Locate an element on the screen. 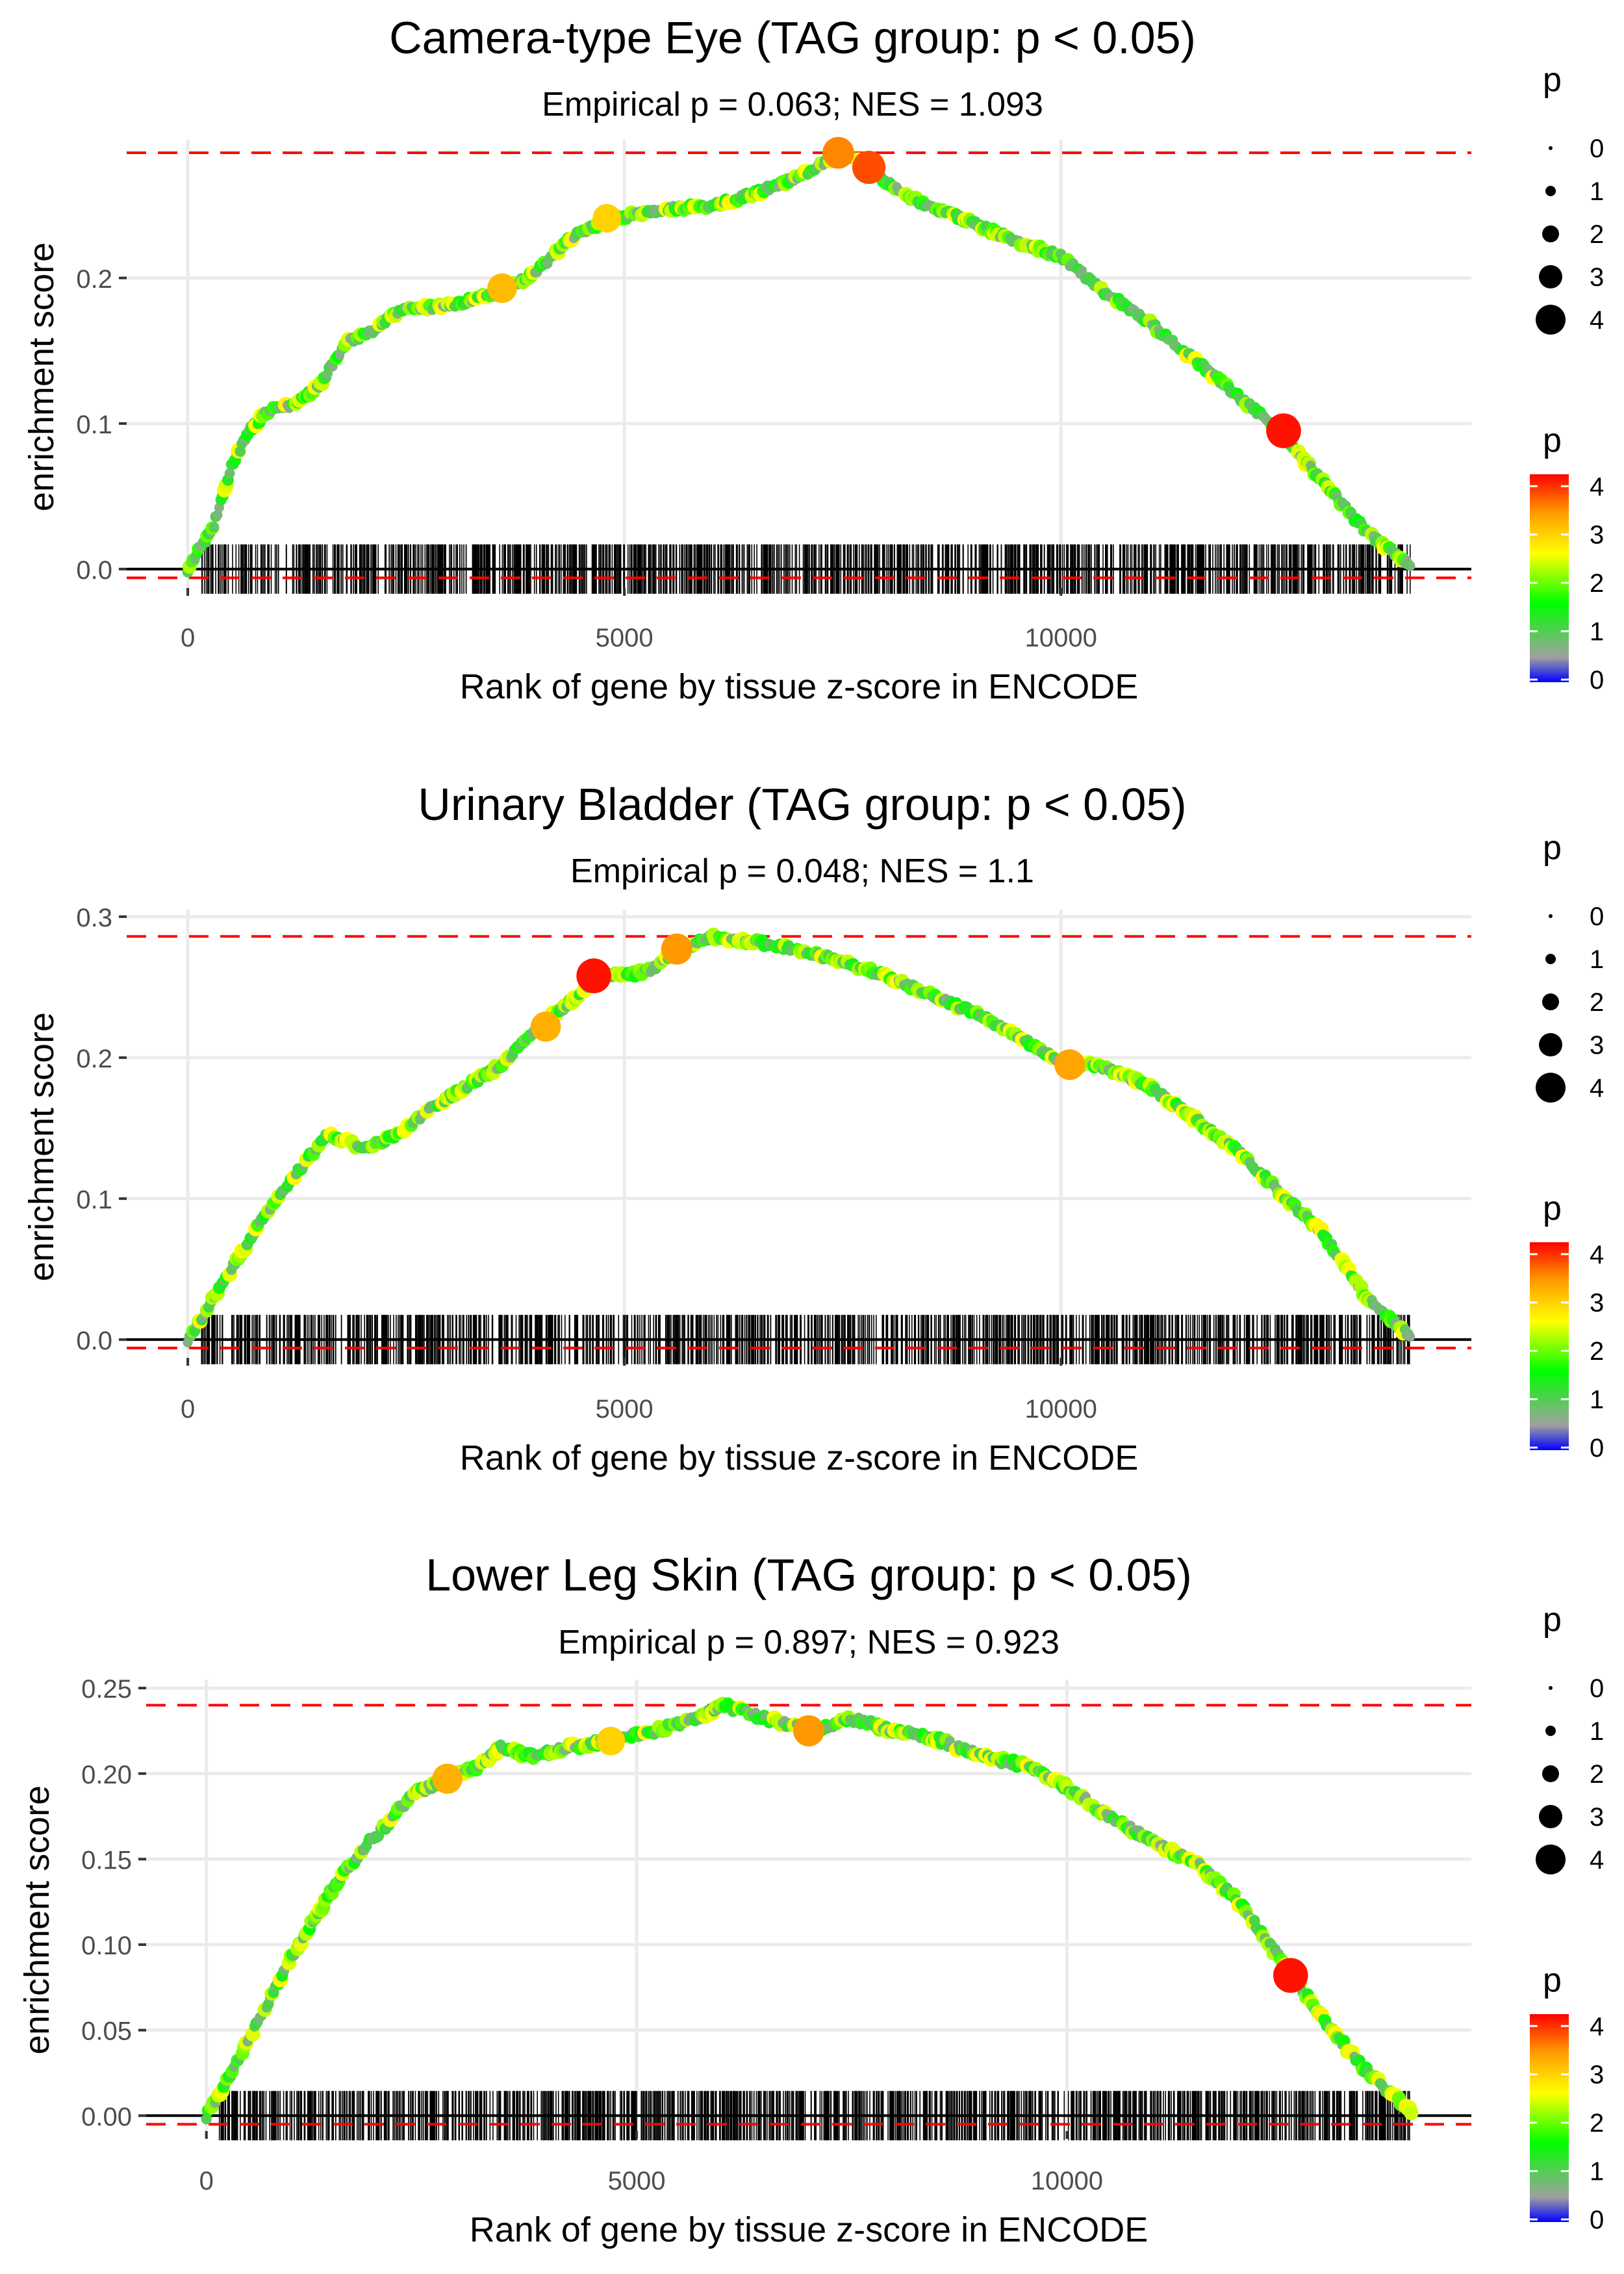  panel-title: Camera-type Eye (TAG group: p < 0.05) is located at coordinates (792, 37).